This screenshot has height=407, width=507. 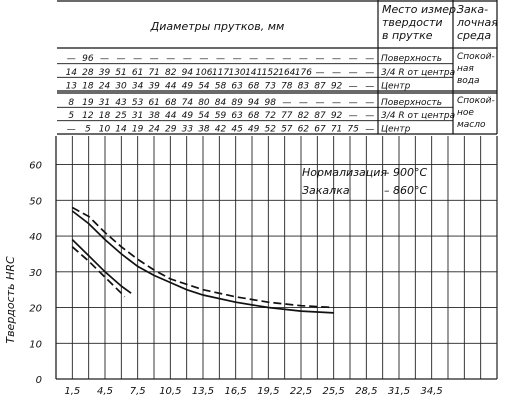 What do you see at coordinates (474, 35) in the screenshot?
I see `header-medium-title-line: среда` at bounding box center [474, 35].